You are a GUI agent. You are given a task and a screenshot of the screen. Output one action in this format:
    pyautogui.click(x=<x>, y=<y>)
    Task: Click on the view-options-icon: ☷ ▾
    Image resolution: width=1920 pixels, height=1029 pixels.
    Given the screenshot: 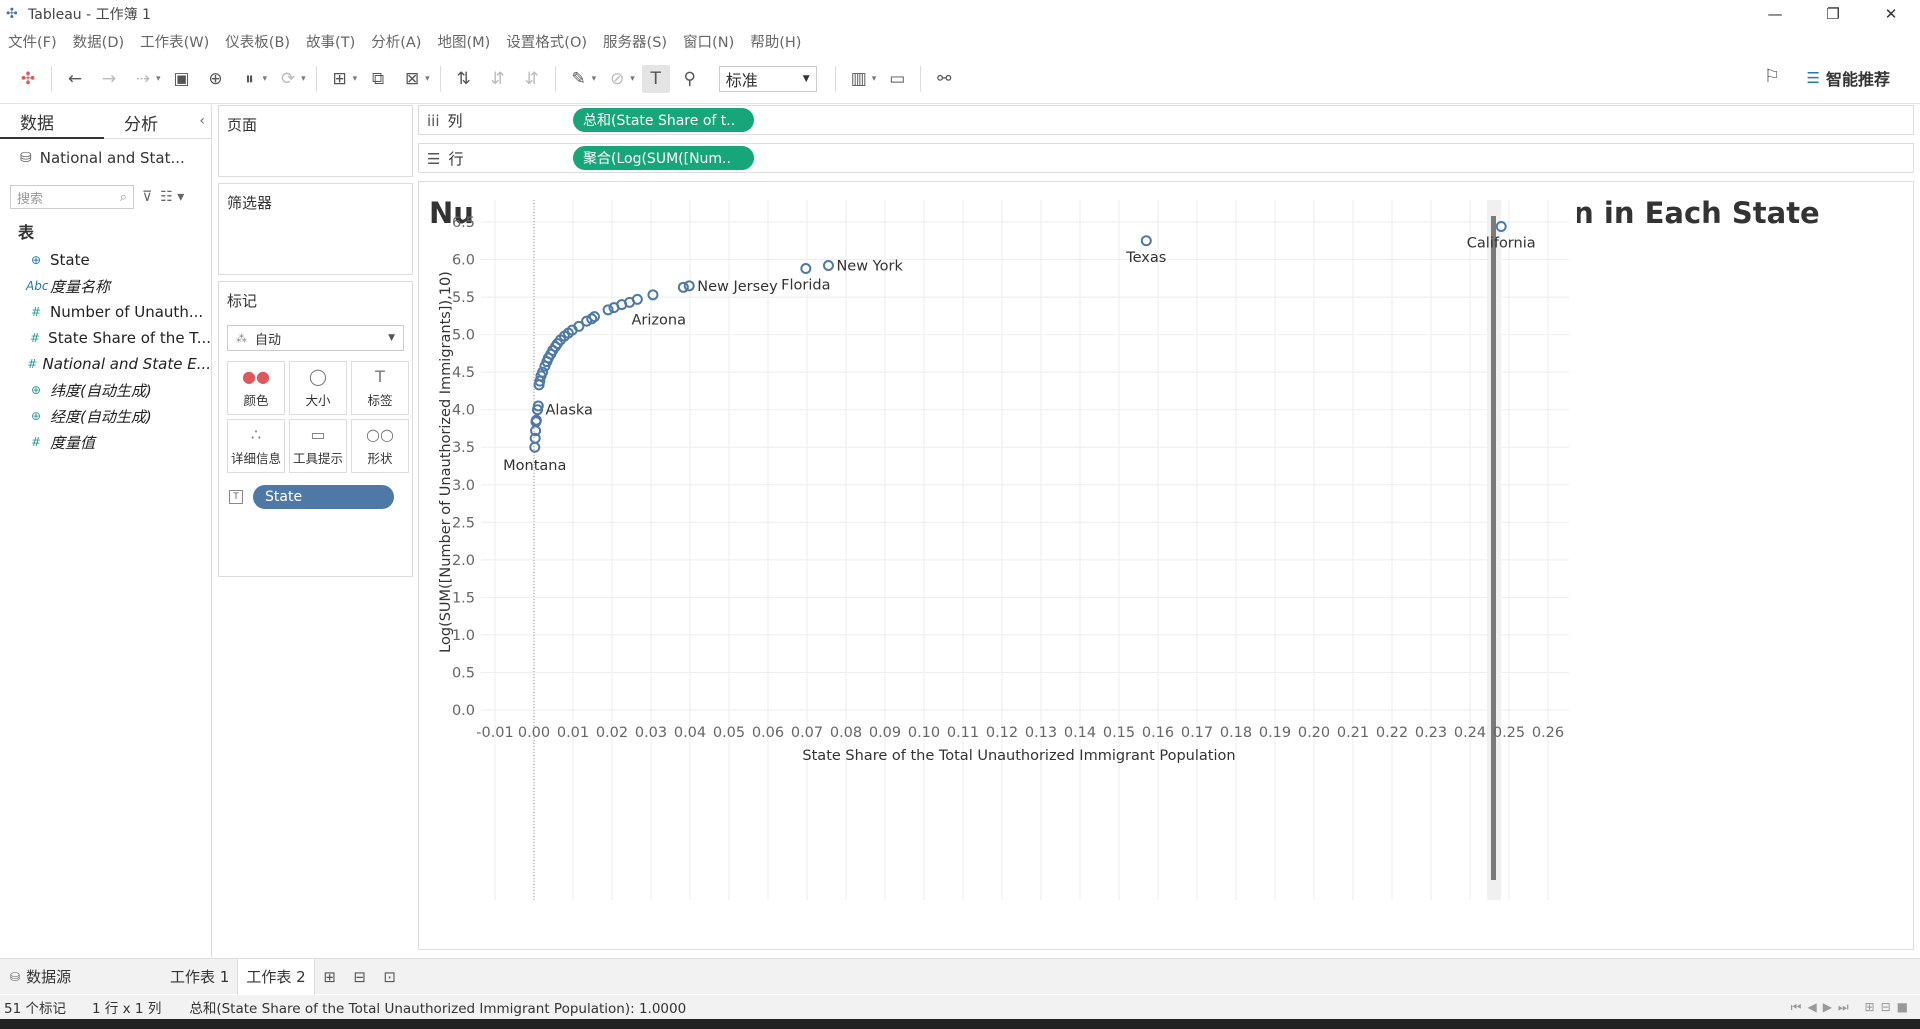 What is the action you would take?
    pyautogui.click(x=172, y=197)
    